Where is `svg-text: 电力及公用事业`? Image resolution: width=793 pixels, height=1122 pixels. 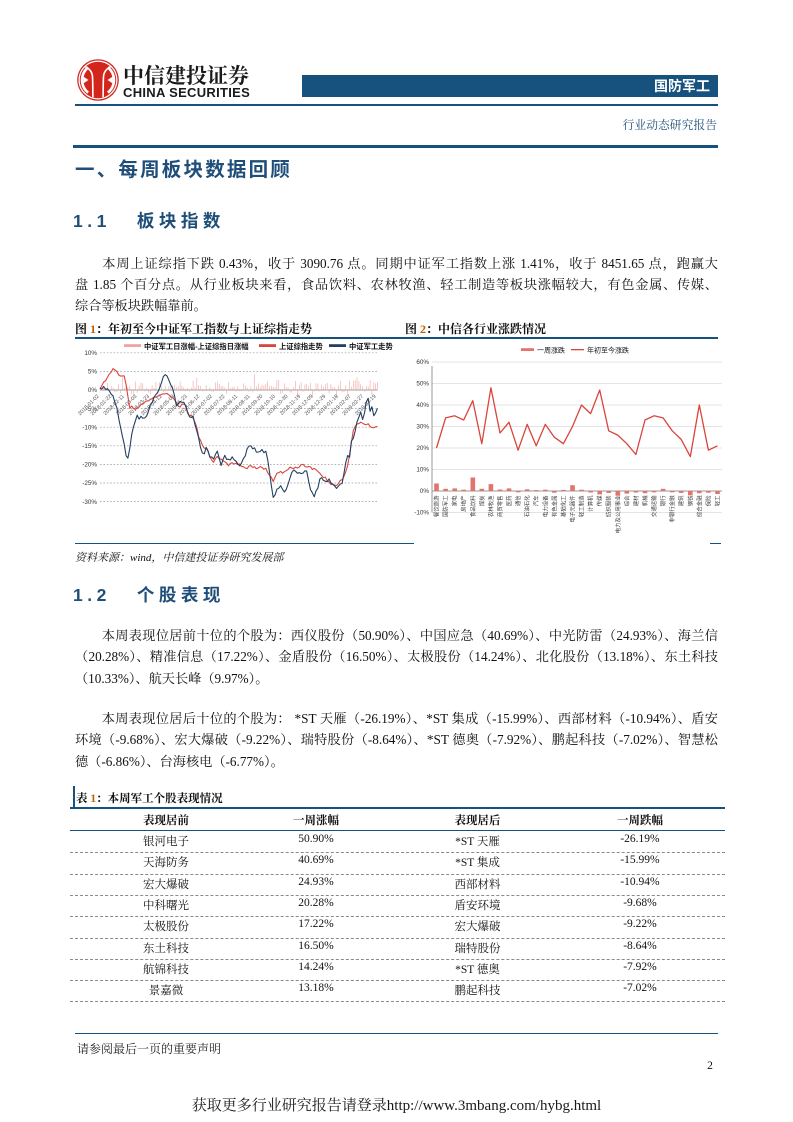 svg-text: 电力及公用事业 is located at coordinates (618, 514).